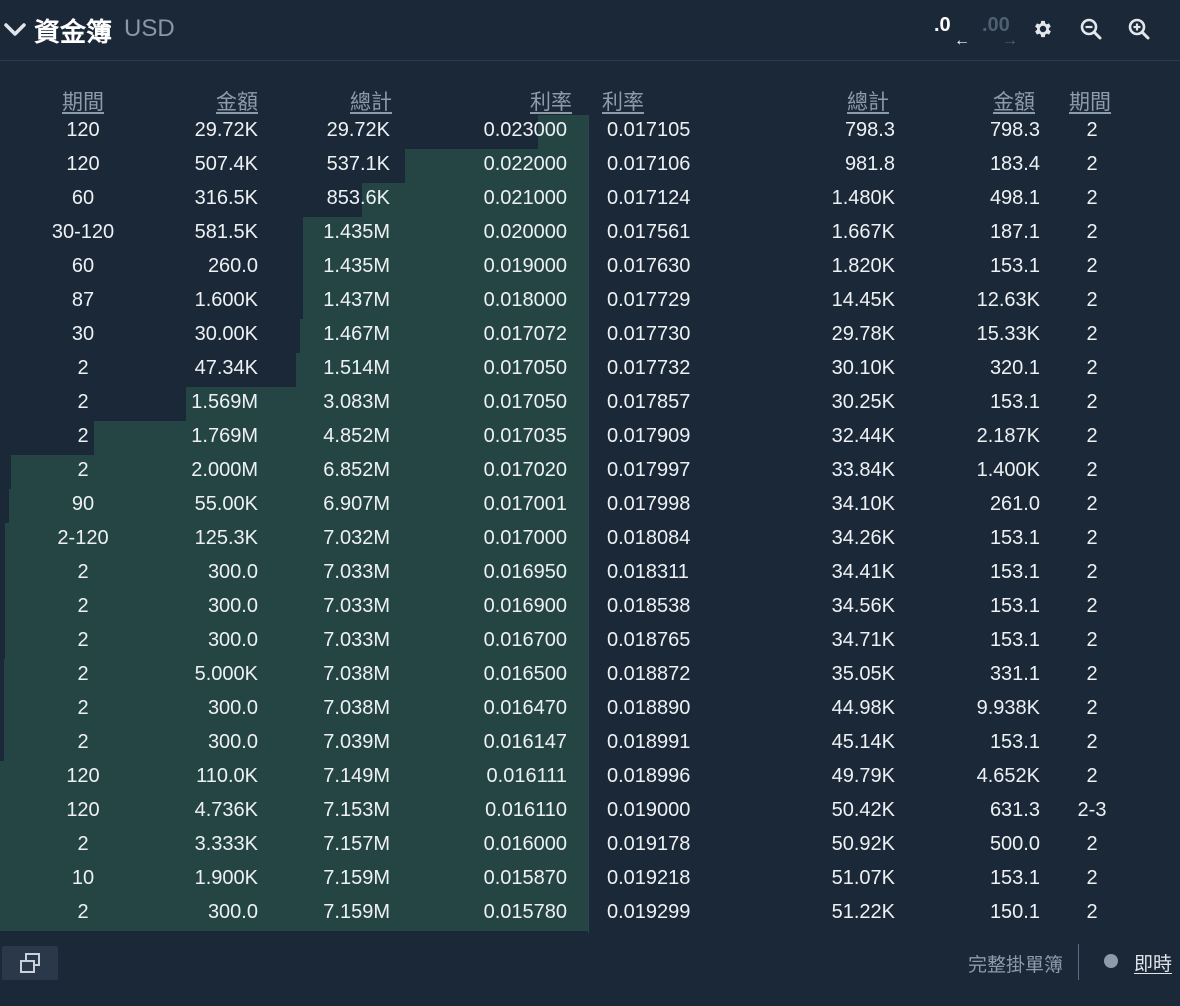 The height and width of the screenshot is (1006, 1180). I want to click on ask-row: 0.017124 1.480K 498.1 2, so click(590, 200).